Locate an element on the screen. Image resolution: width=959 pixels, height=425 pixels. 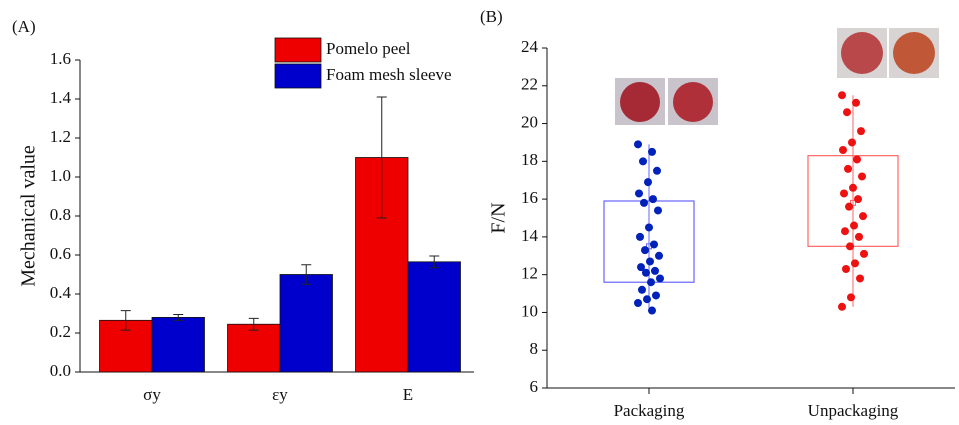
y-tick-label: 8 is located at coordinates (534, 348).